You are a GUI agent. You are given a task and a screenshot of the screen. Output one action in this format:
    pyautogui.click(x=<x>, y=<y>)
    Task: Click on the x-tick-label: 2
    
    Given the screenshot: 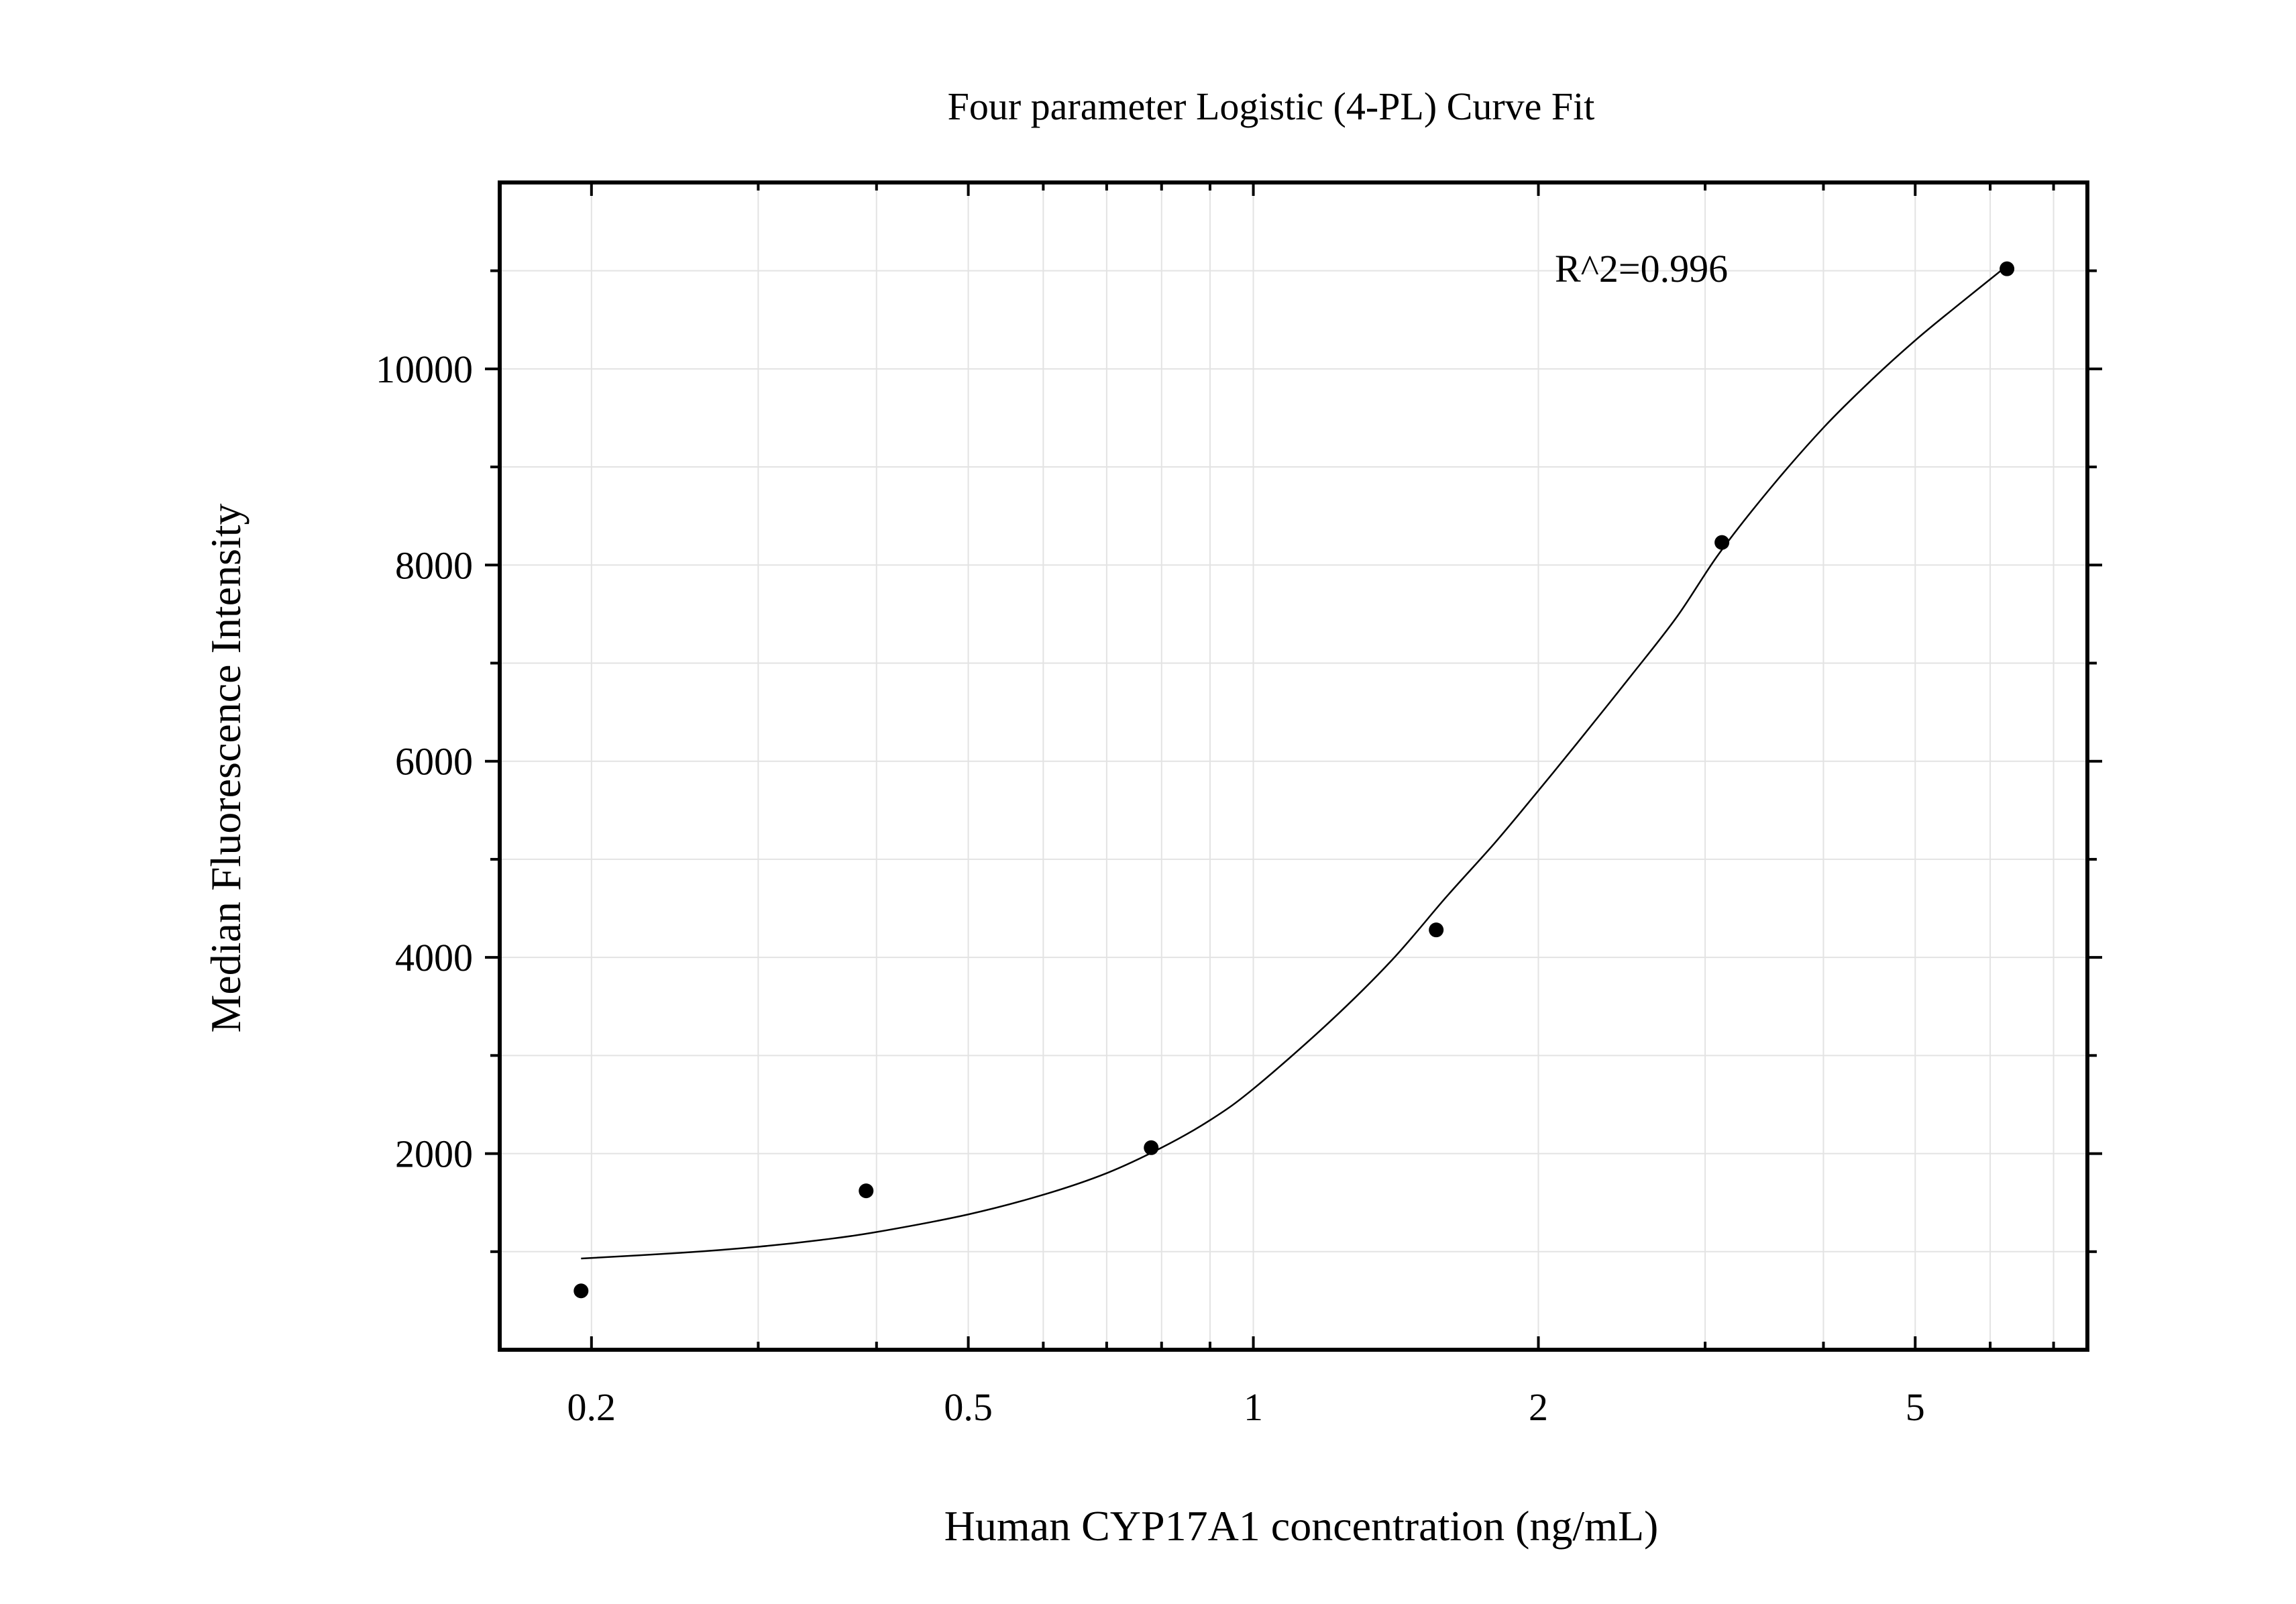 What is the action you would take?
    pyautogui.click(x=1538, y=1407)
    